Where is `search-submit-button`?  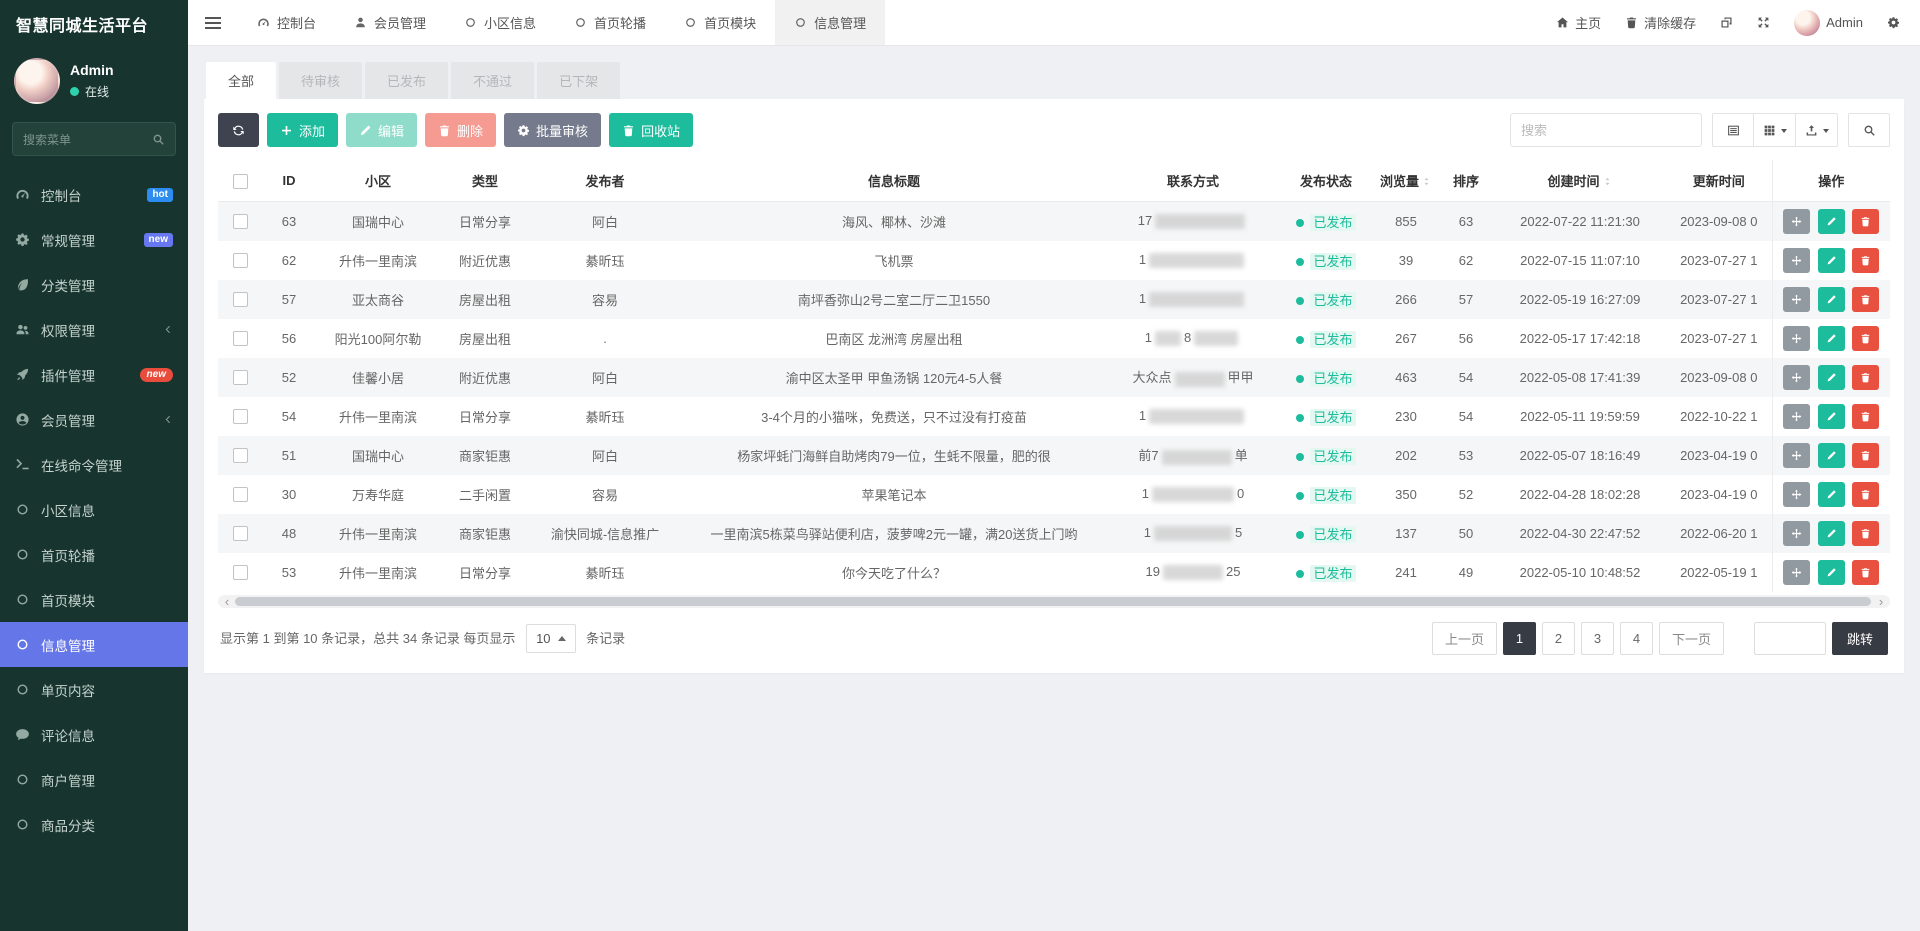
search-submit-button is located at coordinates (1869, 130).